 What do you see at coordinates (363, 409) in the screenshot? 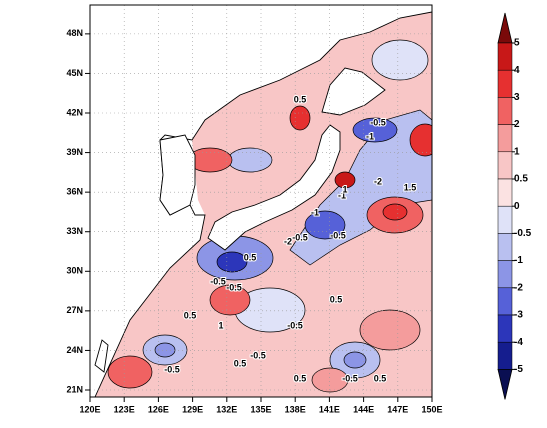
I see `x-tick-label: 144E` at bounding box center [363, 409].